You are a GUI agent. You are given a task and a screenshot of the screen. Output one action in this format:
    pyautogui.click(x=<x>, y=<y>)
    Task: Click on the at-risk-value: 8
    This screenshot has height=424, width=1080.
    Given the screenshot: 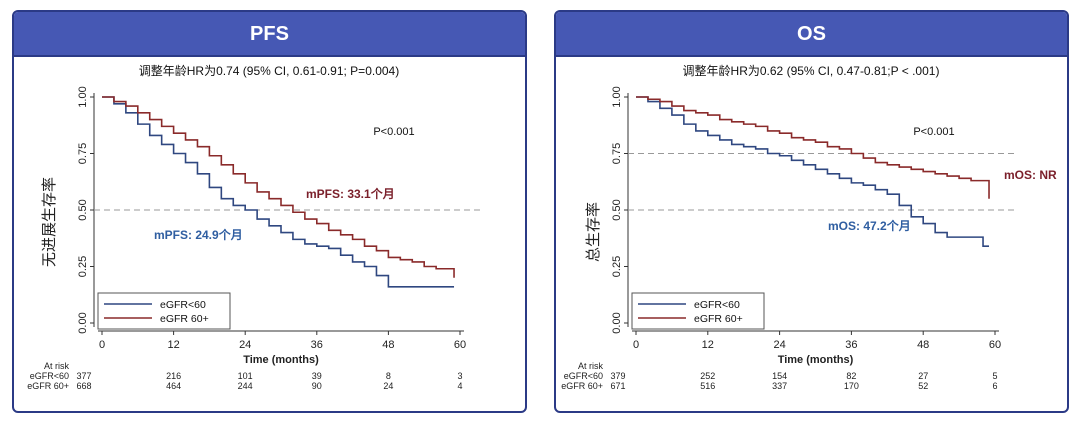 What is the action you would take?
    pyautogui.click(x=388, y=376)
    